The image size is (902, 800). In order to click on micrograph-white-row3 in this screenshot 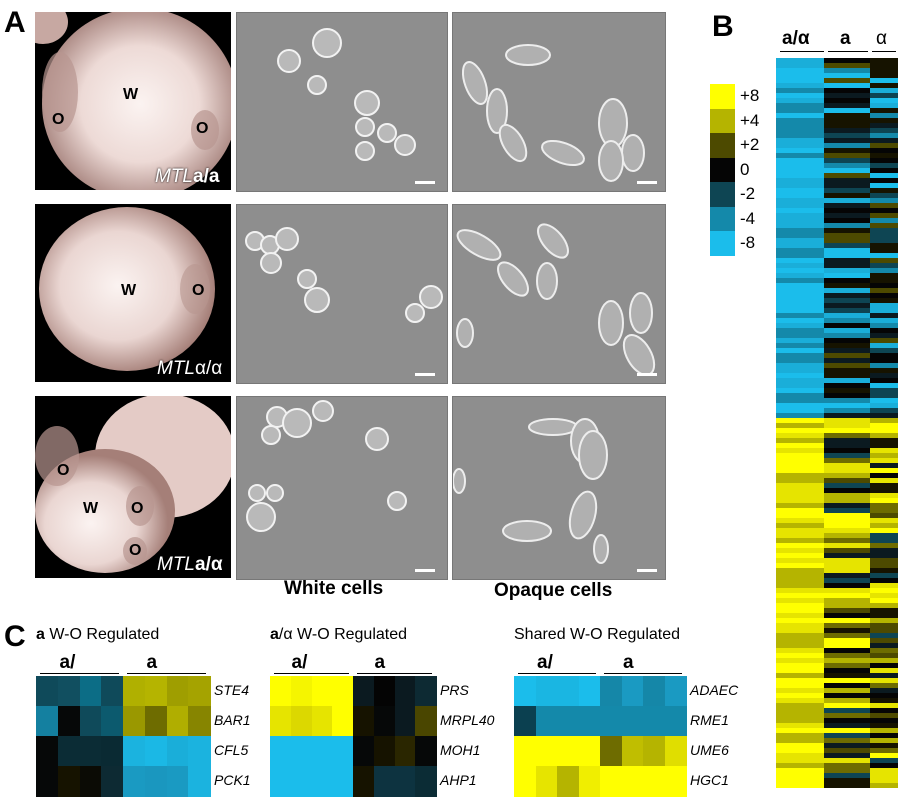, I will do `click(342, 488)`.